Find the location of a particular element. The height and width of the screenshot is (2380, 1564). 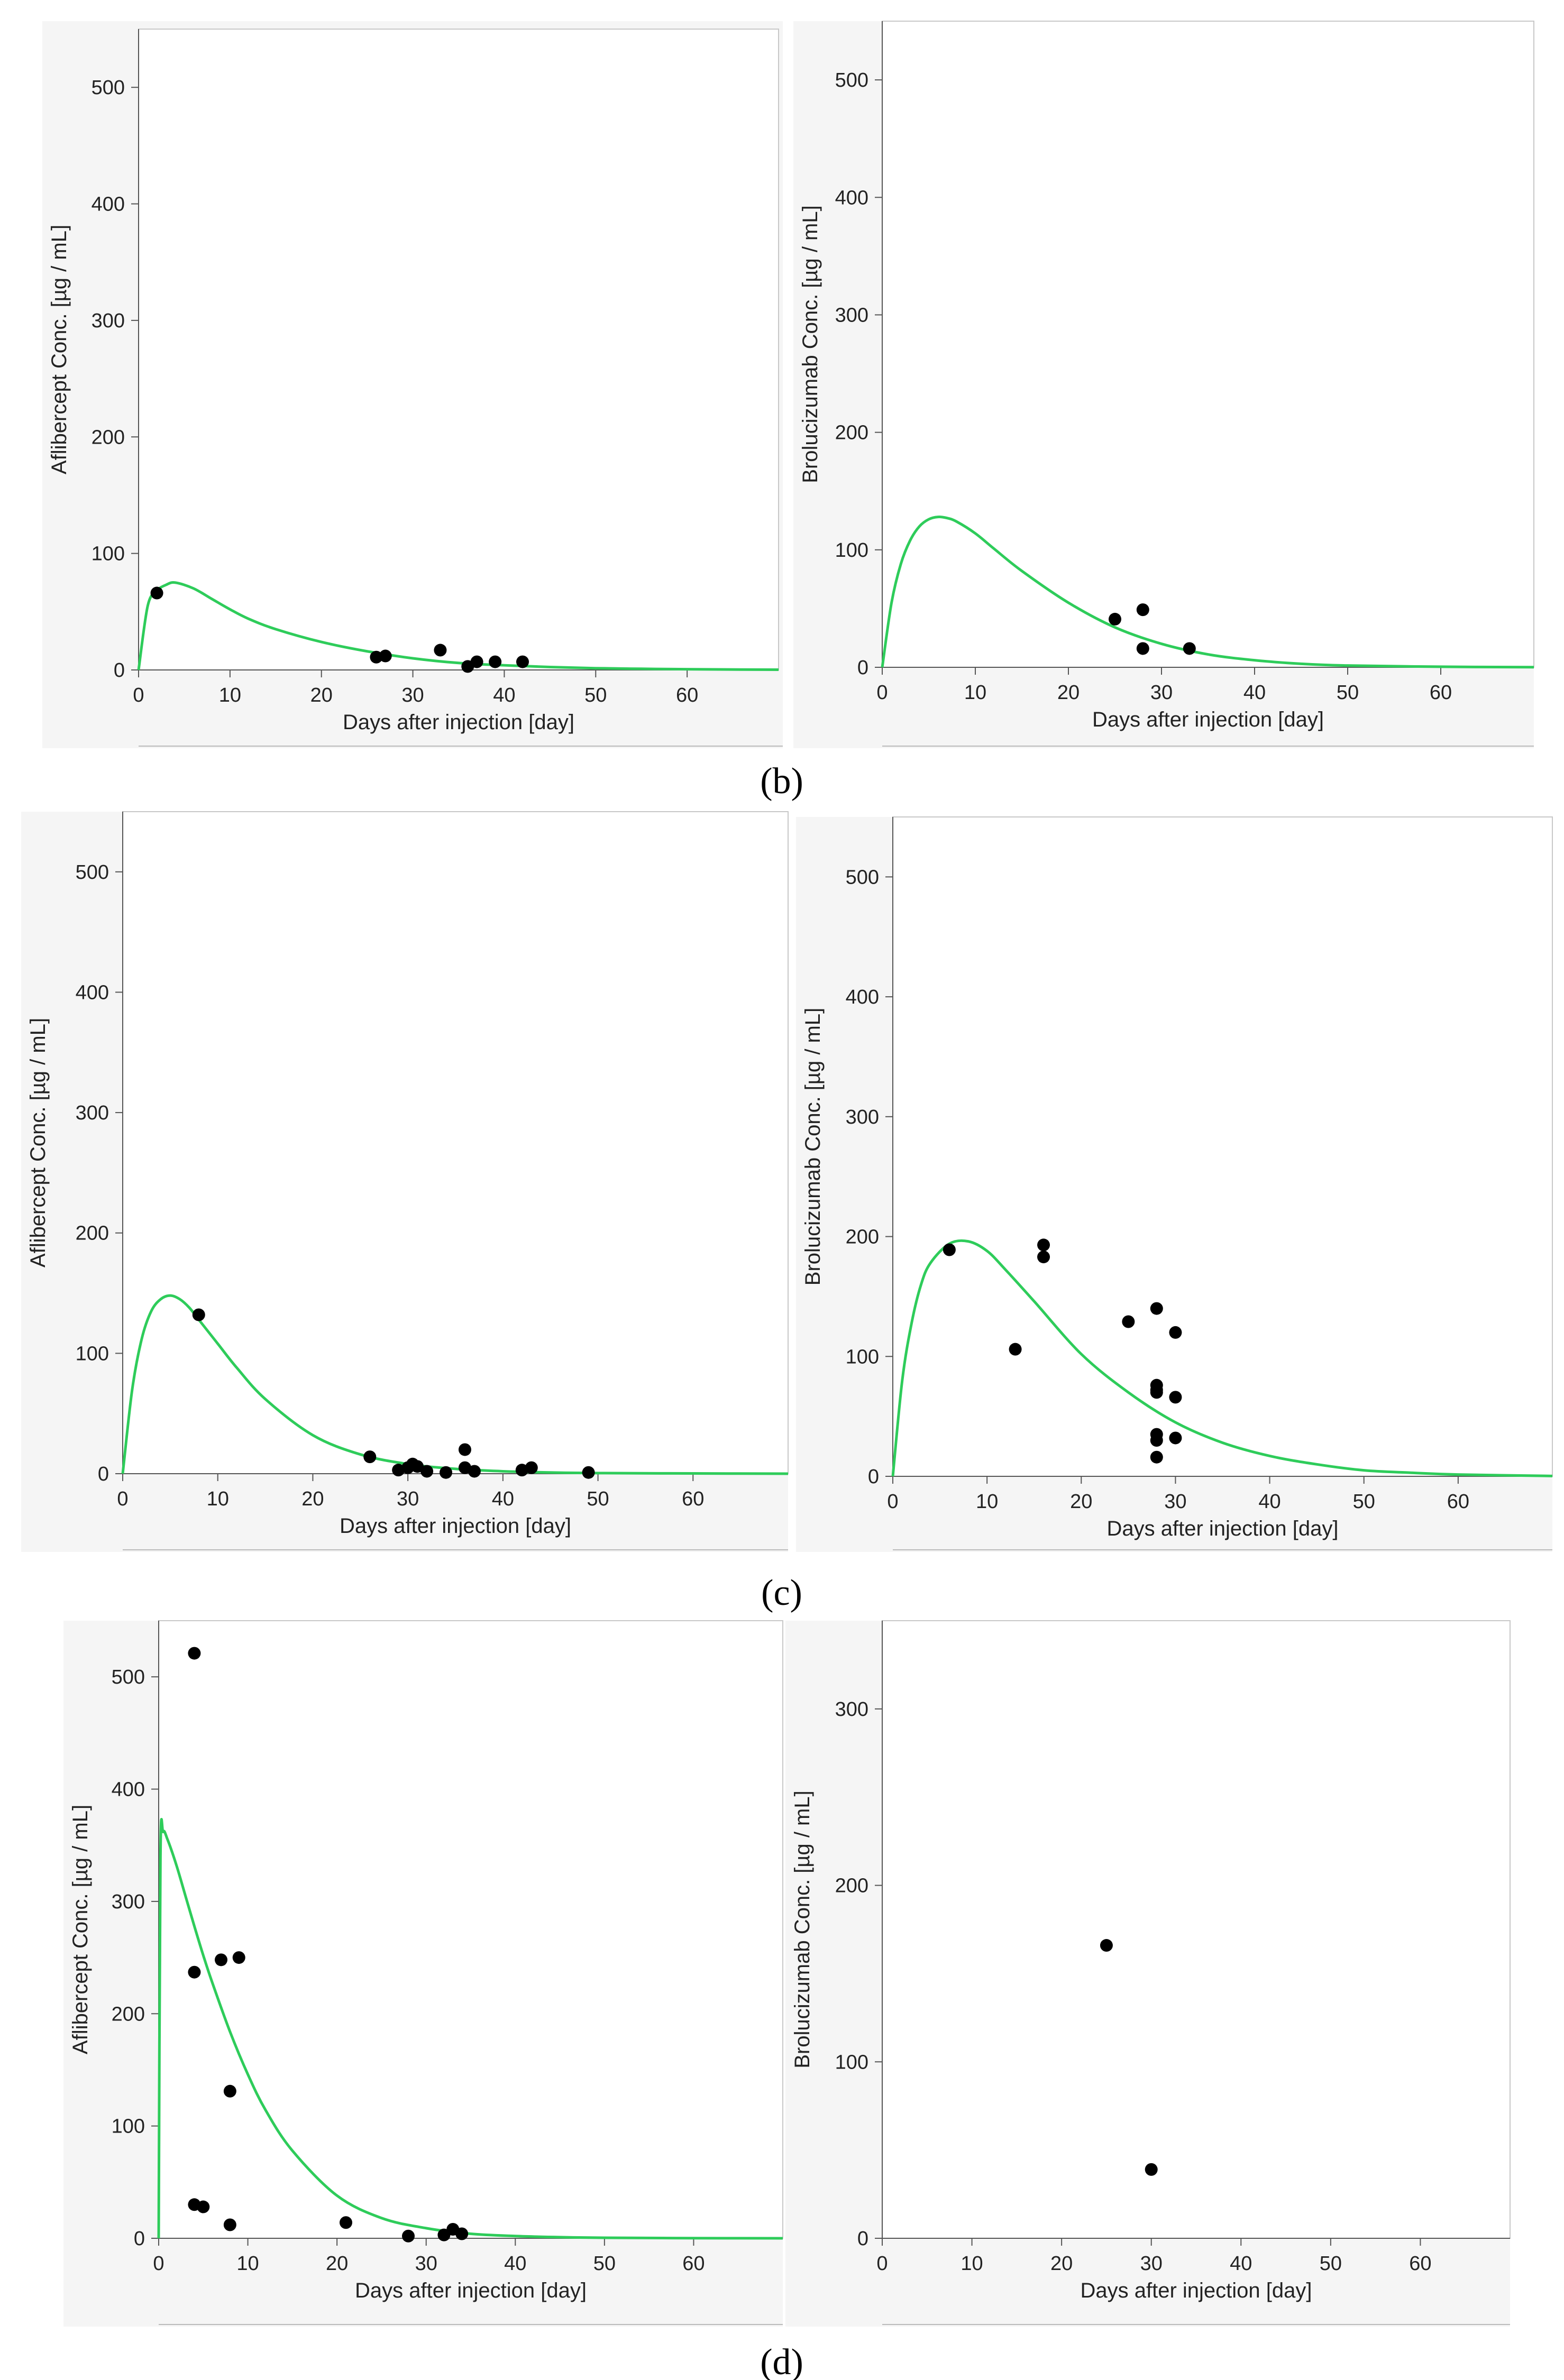

caption-d: (d) is located at coordinates (781, 2361).